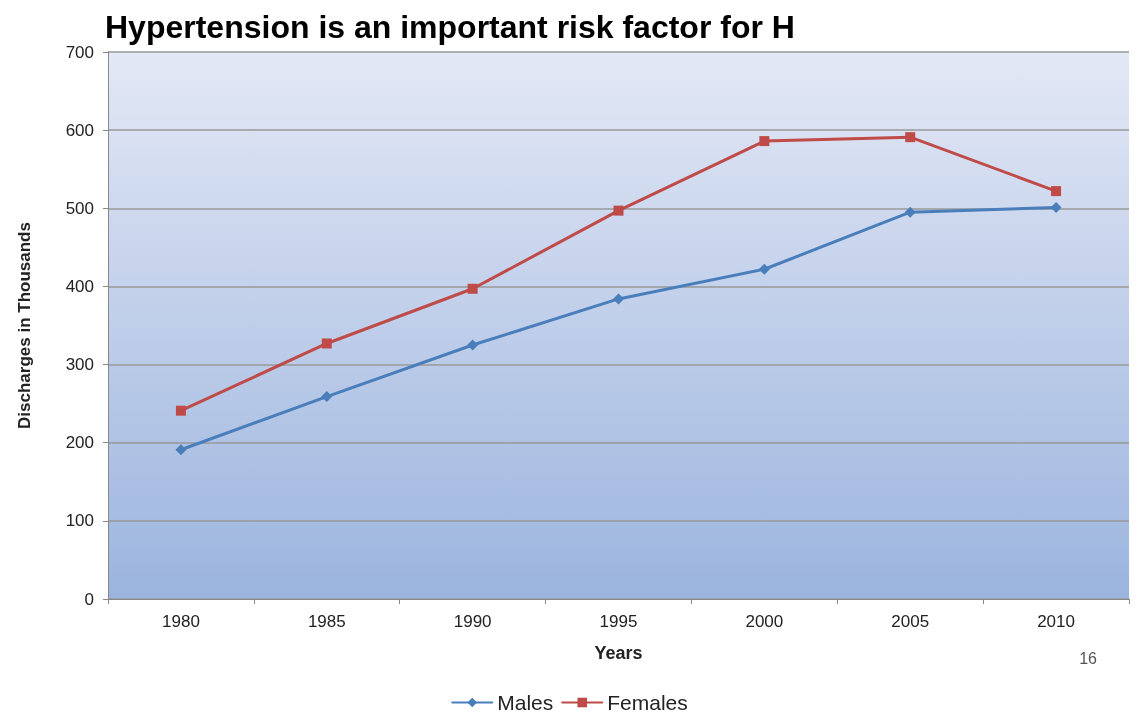  What do you see at coordinates (472, 621) in the screenshot?
I see `x-tick-label: 1990` at bounding box center [472, 621].